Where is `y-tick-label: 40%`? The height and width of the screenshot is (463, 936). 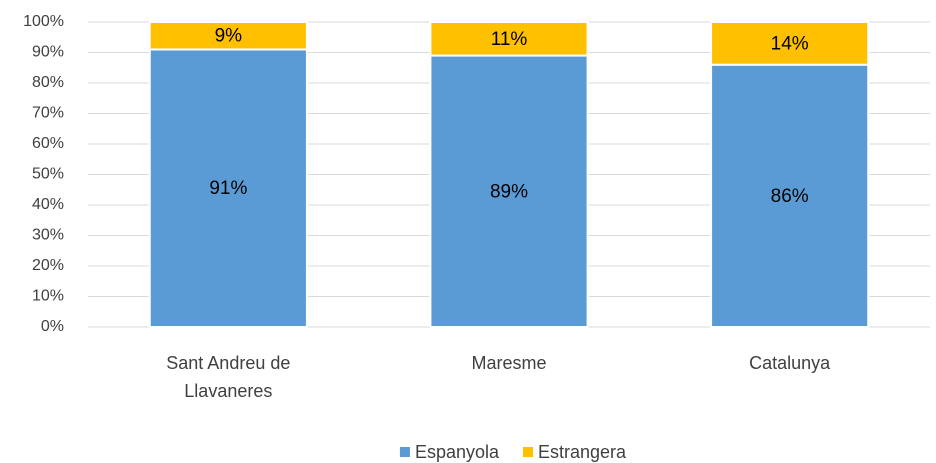
y-tick-label: 40% is located at coordinates (48, 204).